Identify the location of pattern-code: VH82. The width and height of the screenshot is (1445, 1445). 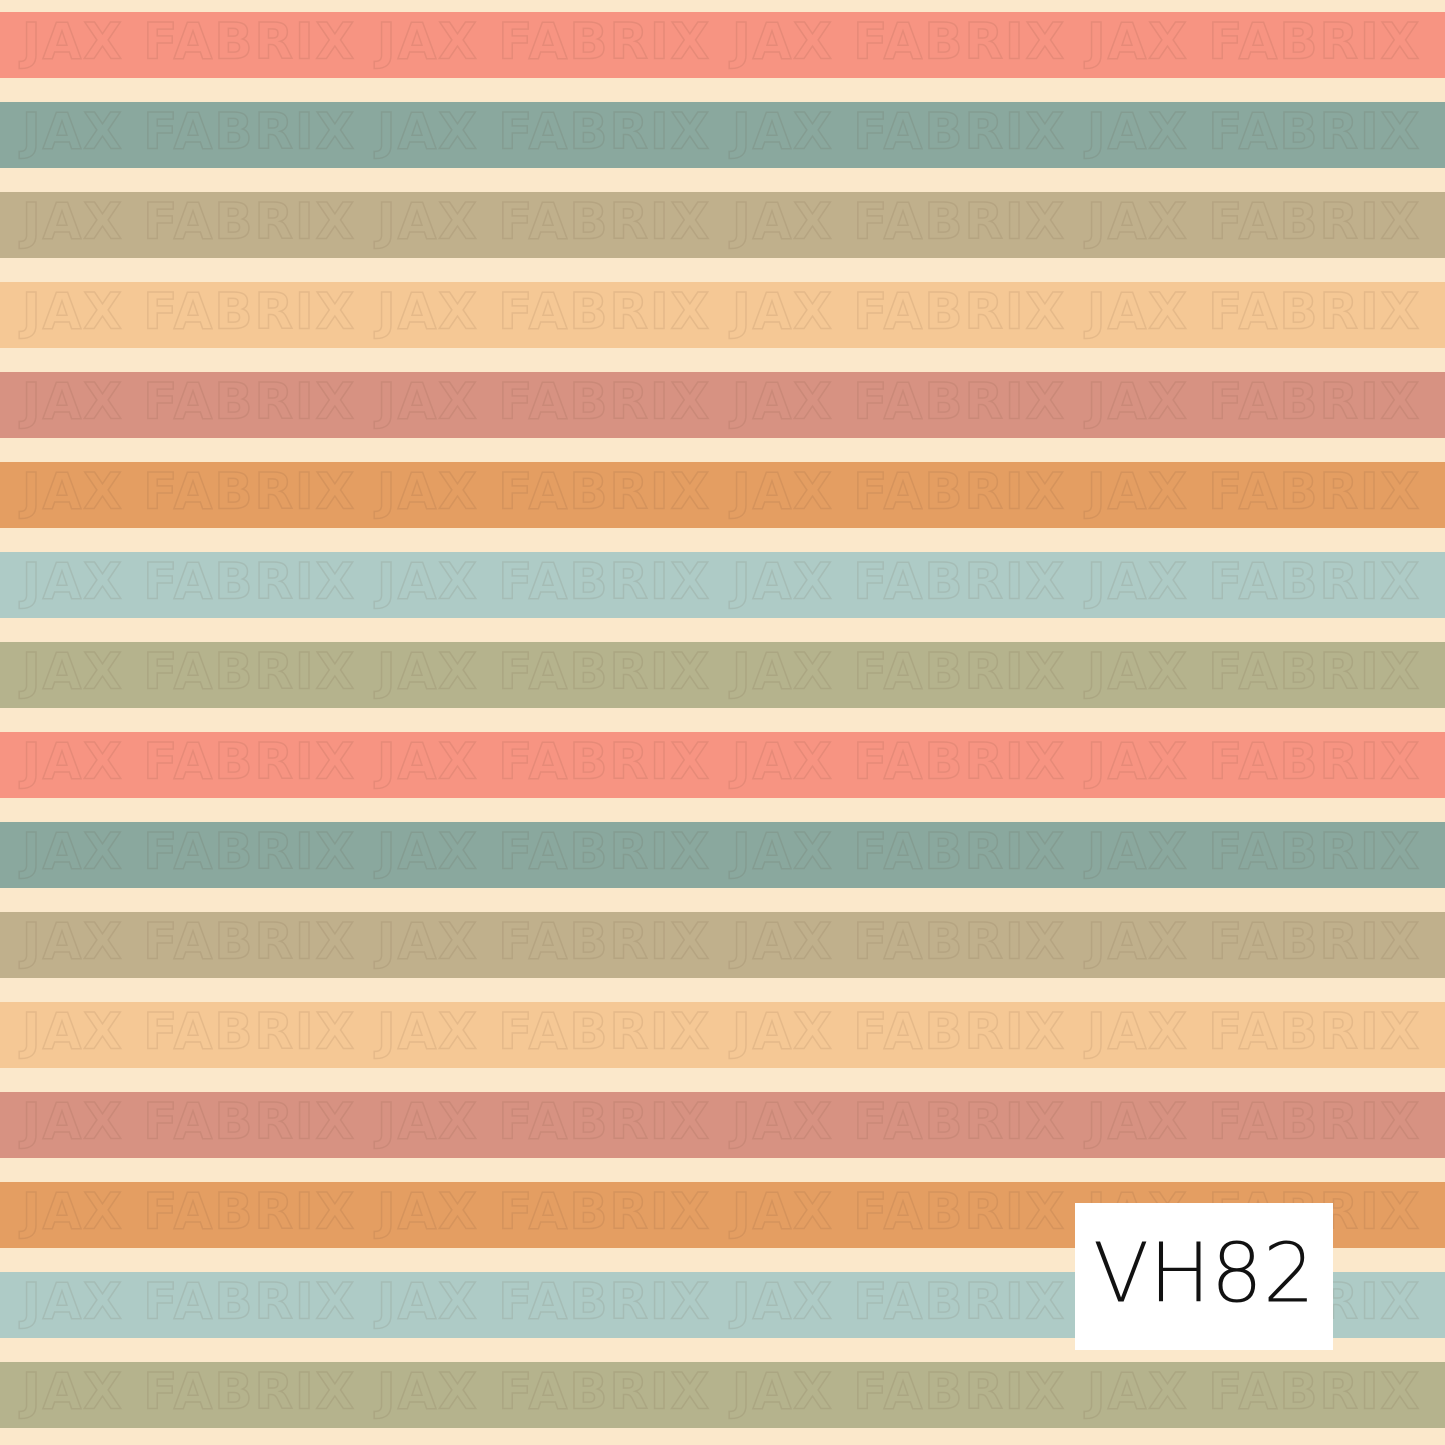
(1204, 1274).